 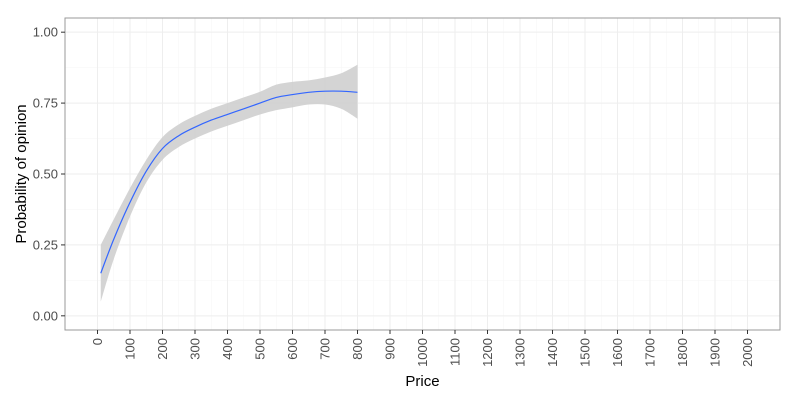 What do you see at coordinates (715, 352) in the screenshot?
I see `x-tick-label: 1900` at bounding box center [715, 352].